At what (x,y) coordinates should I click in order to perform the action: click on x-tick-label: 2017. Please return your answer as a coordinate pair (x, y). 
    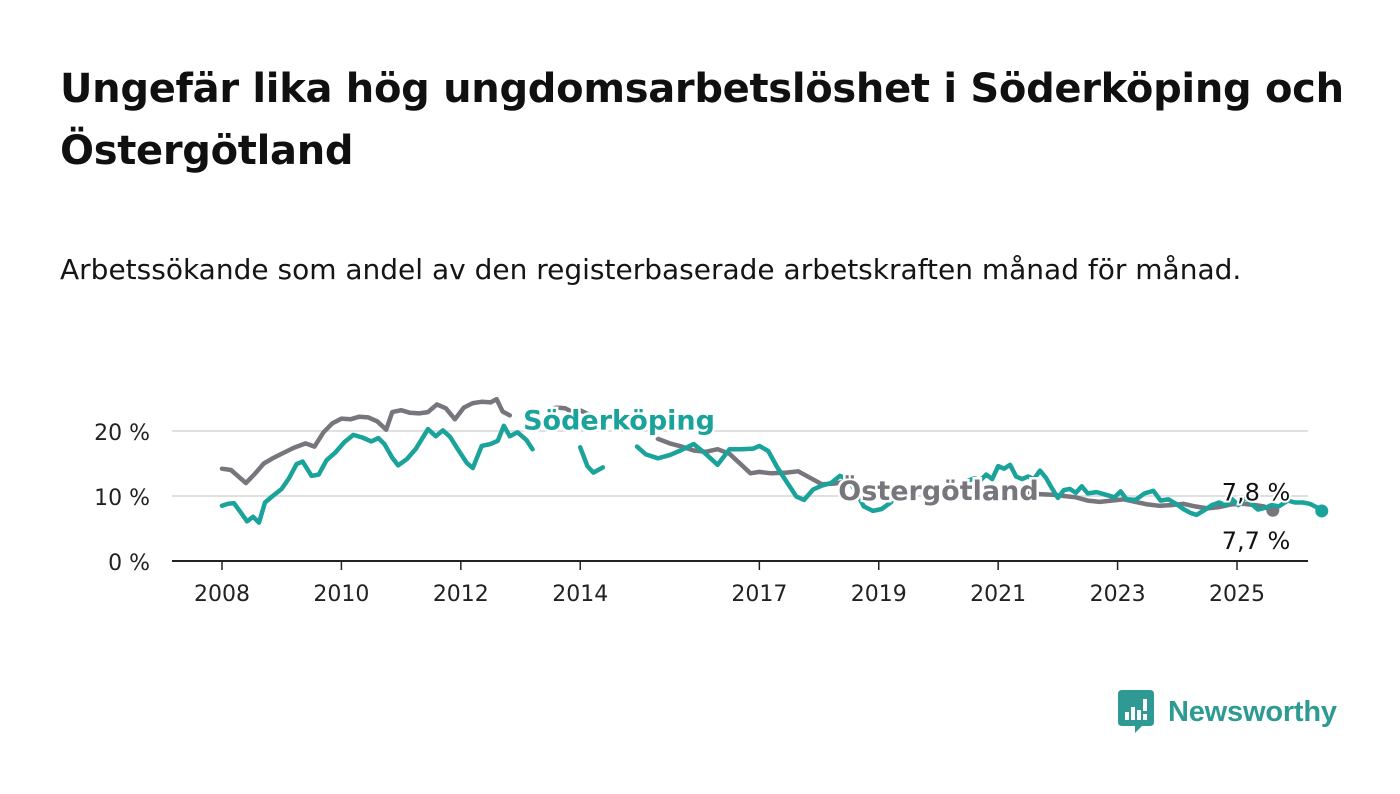
    Looking at the image, I should click on (759, 594).